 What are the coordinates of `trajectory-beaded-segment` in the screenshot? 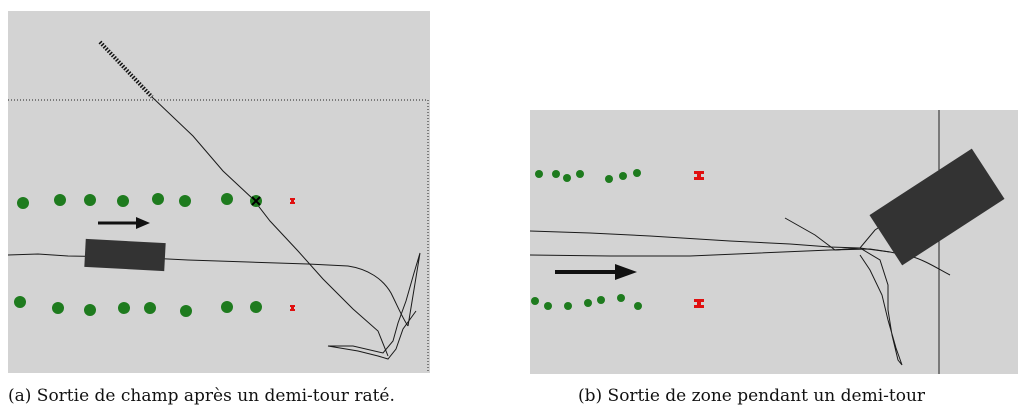 It's located at (126, 69).